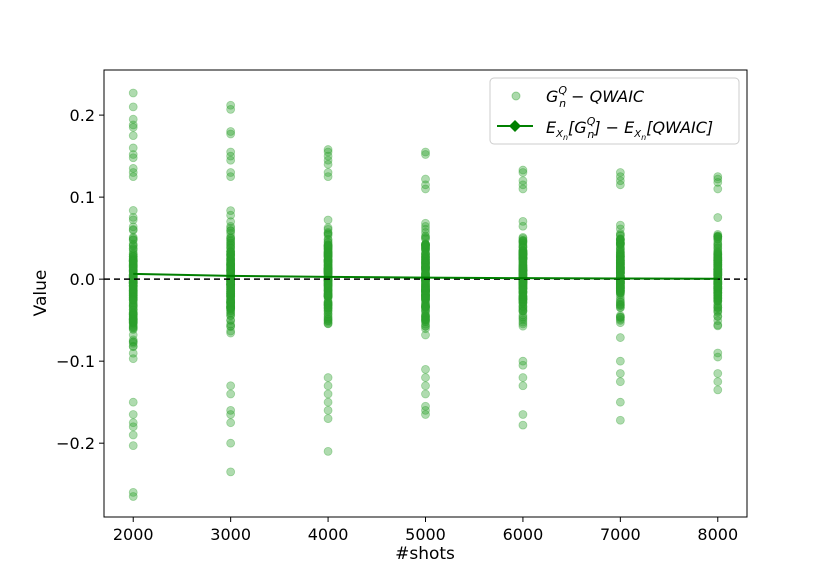 The width and height of the screenshot is (830, 581). I want to click on x-tick-label-1: 3000, so click(230, 534).